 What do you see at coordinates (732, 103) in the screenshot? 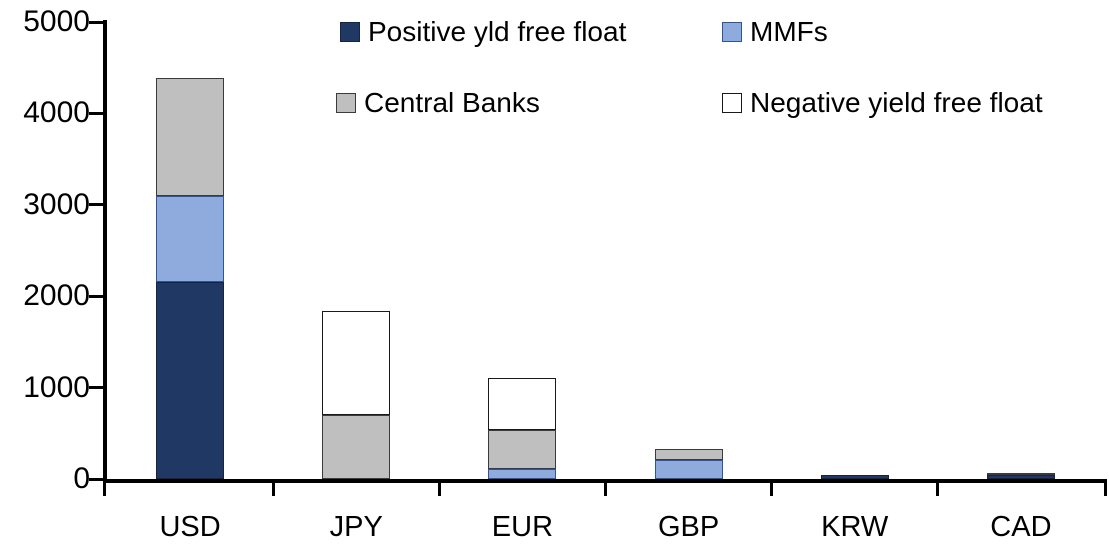
I see `legend-swatch-negative-yield-free-float-icon` at bounding box center [732, 103].